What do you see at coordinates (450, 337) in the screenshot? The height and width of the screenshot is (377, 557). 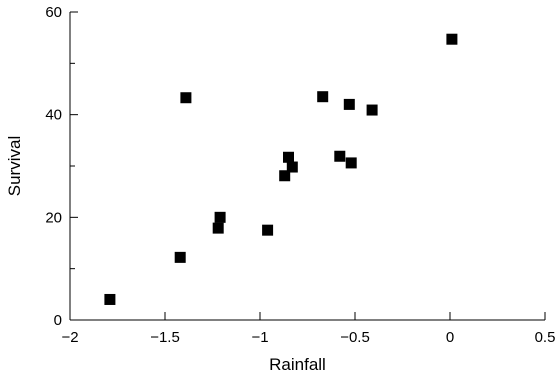 I see `x-tick-label: 0` at bounding box center [450, 337].